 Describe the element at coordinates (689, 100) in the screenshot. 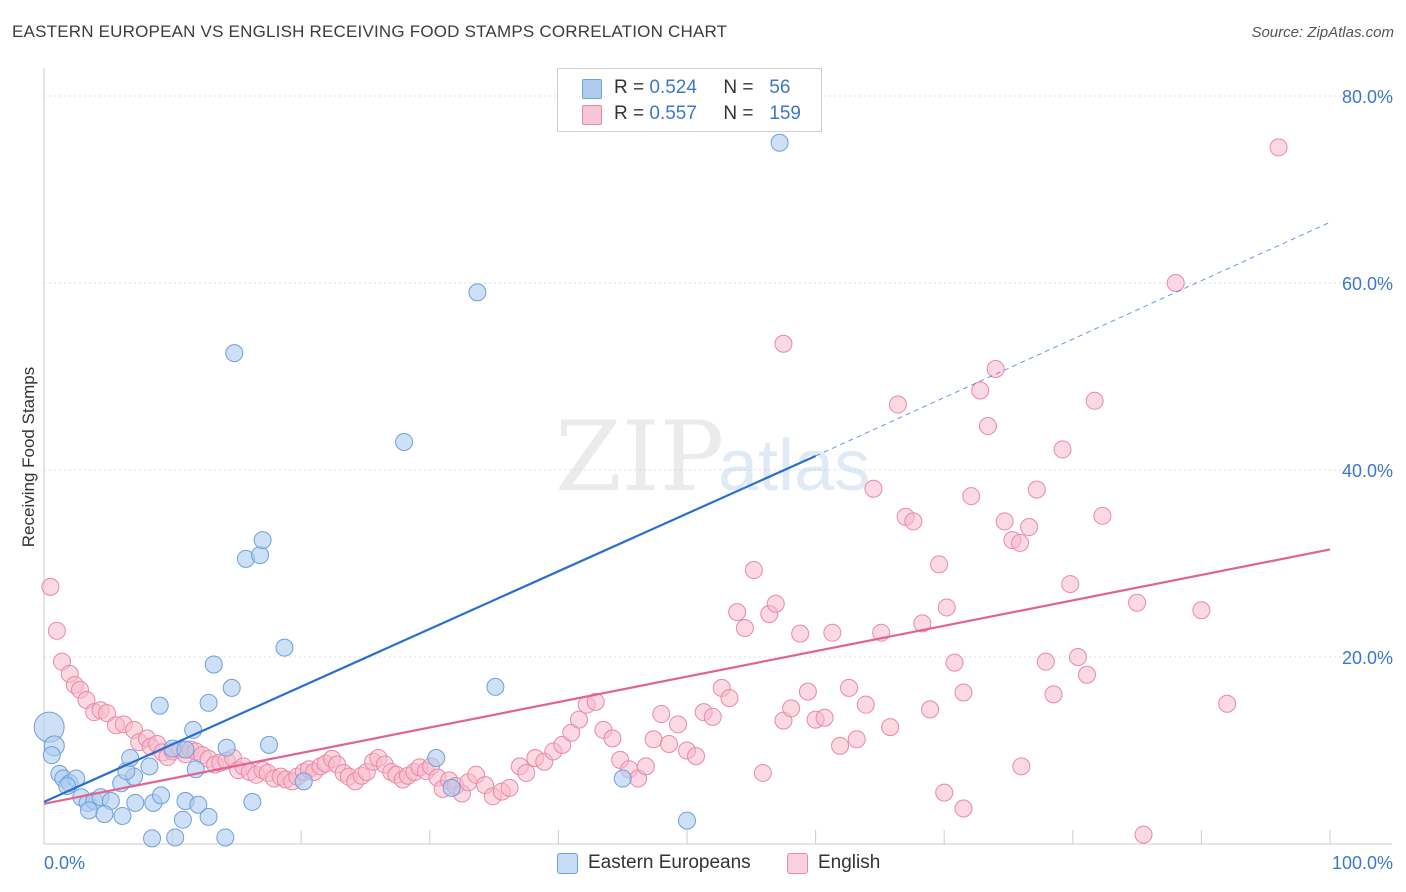

I see `correlation-legend: R = 0.524 N = 56 R = 0.557 N = 159` at that location.